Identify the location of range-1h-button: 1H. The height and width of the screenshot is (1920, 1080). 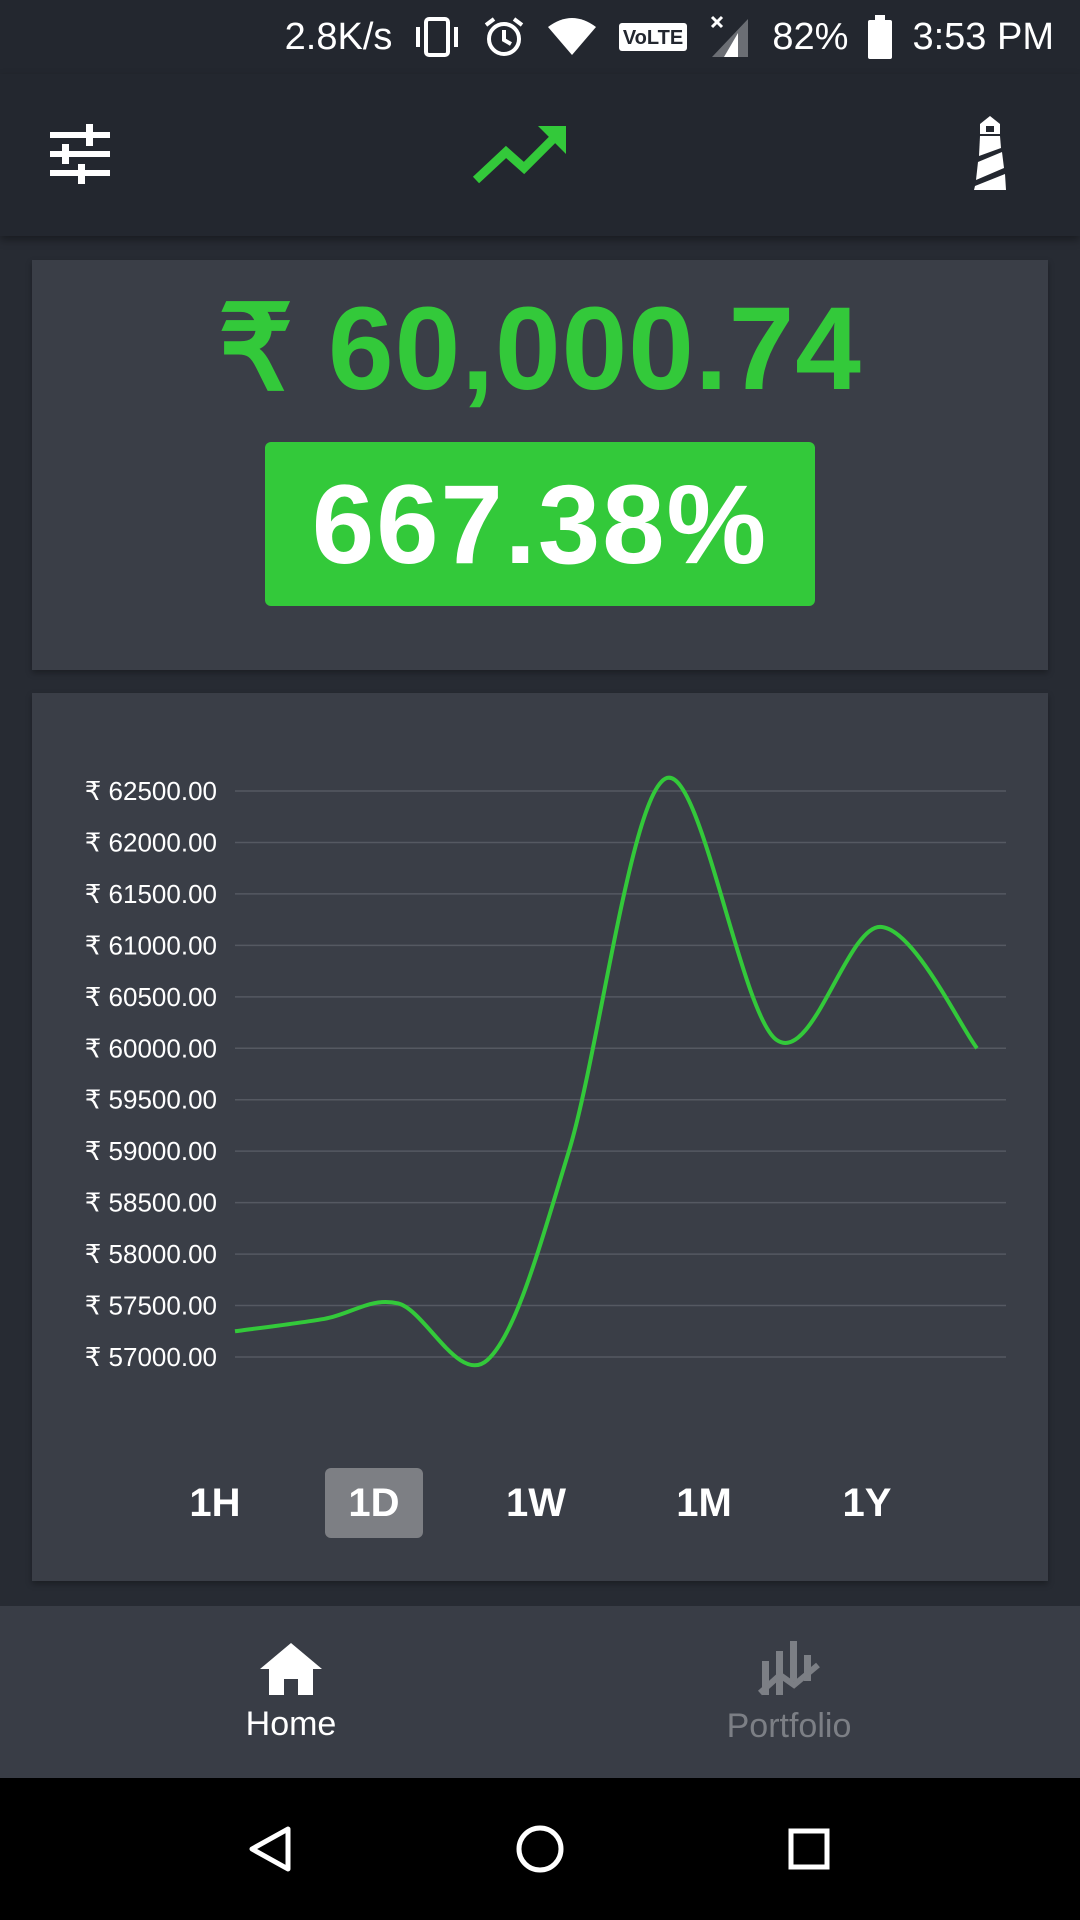
(215, 1502).